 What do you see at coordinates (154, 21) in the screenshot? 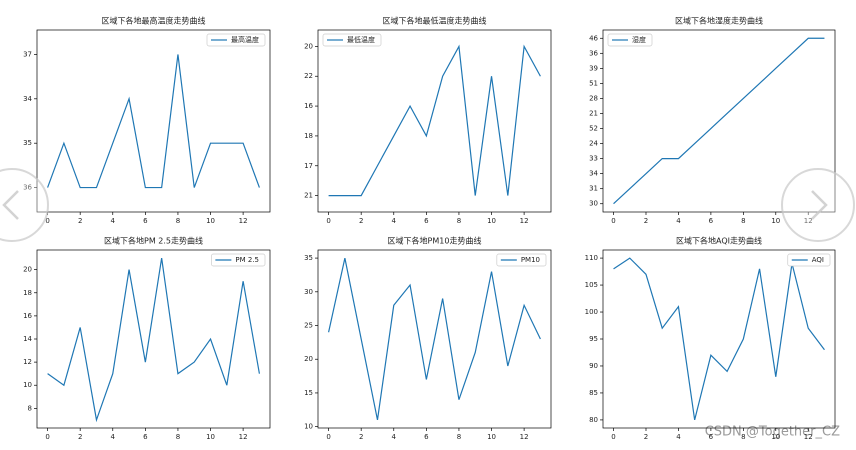
I see `chart-title: 区域下各地最高温度走势曲线` at bounding box center [154, 21].